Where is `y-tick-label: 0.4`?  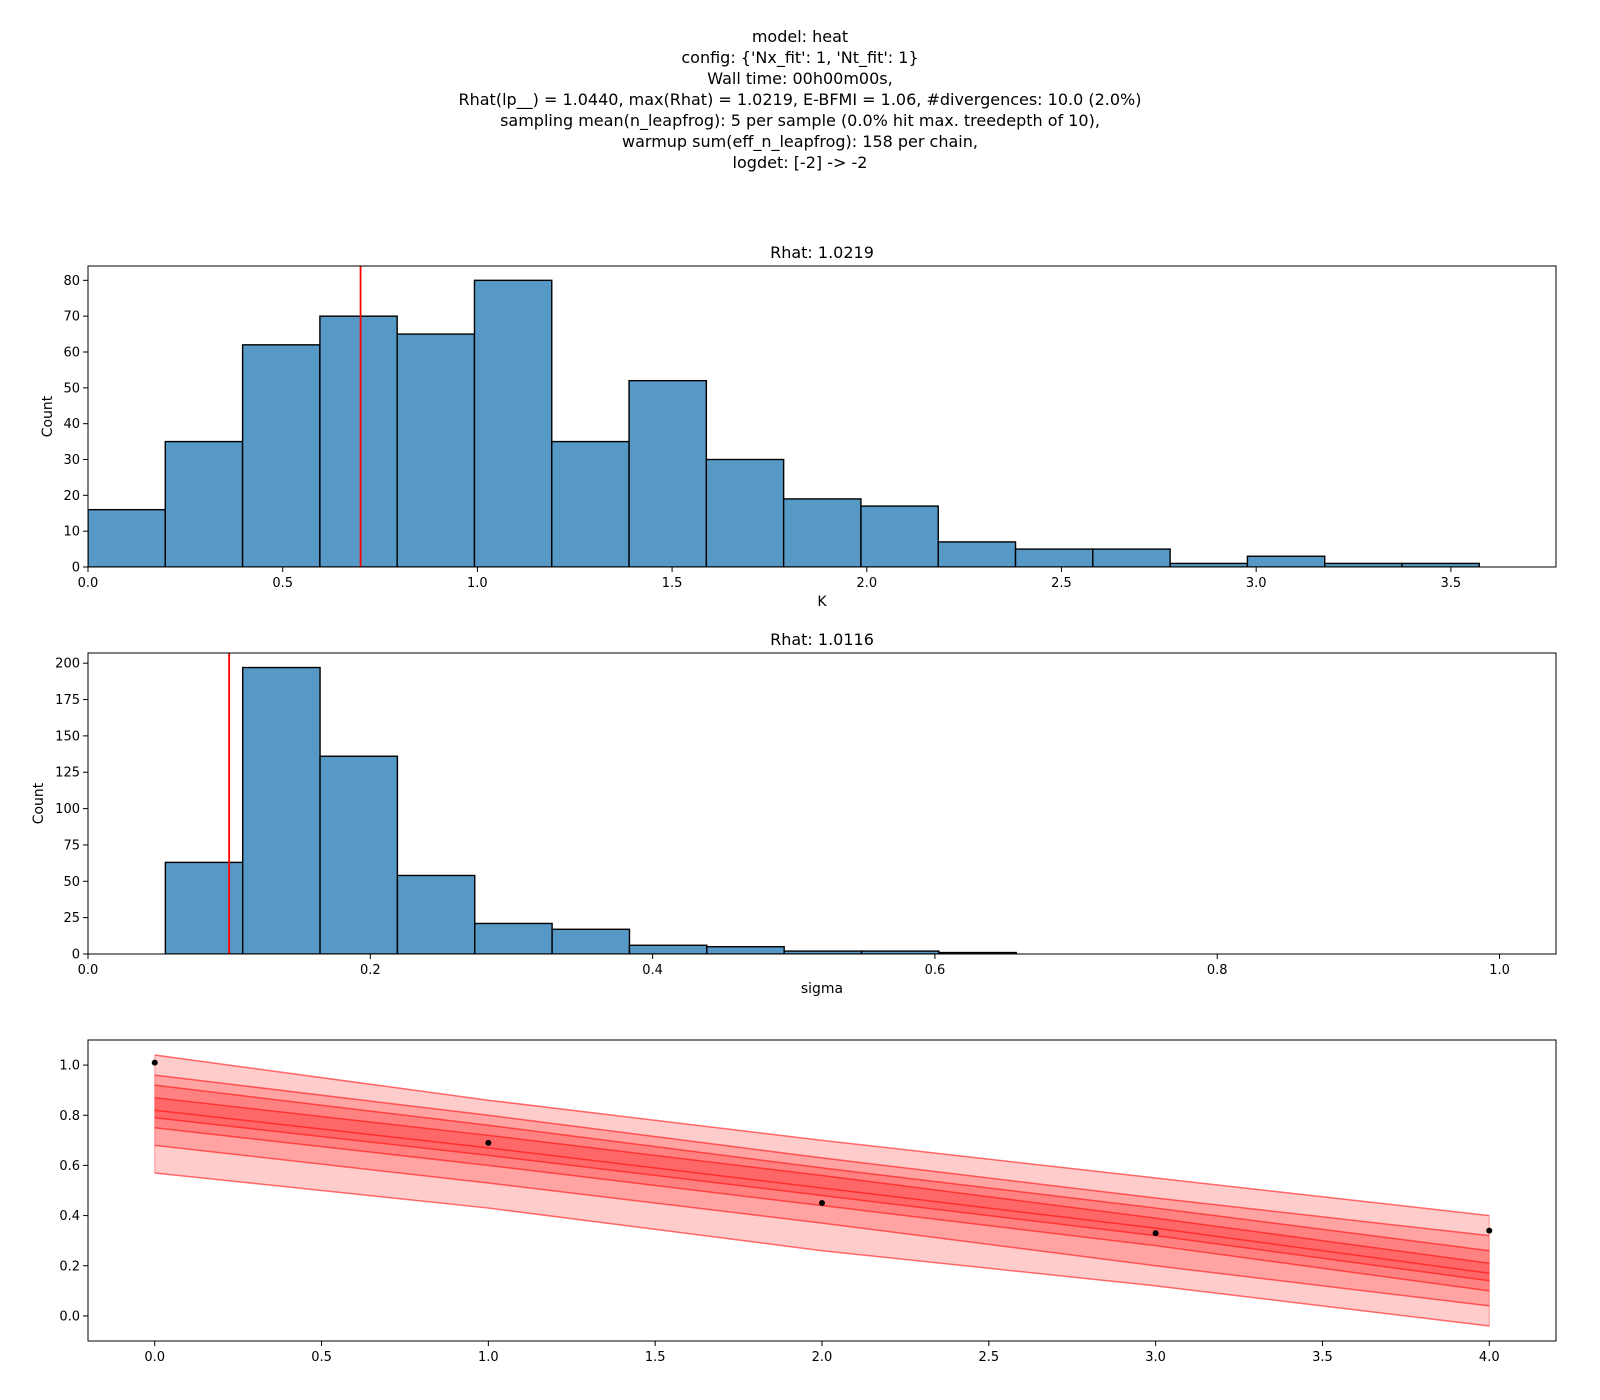 y-tick-label: 0.4 is located at coordinates (69, 1216).